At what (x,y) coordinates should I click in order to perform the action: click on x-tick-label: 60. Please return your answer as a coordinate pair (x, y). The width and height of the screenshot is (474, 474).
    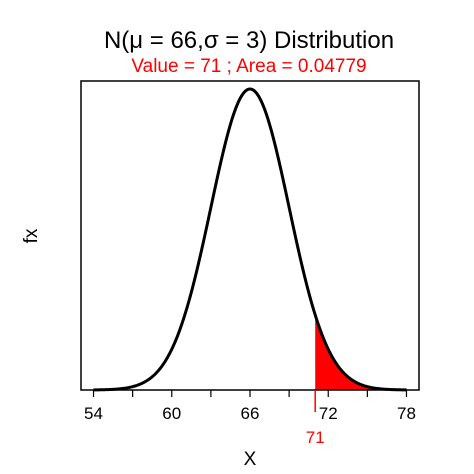
    Looking at the image, I should click on (171, 413).